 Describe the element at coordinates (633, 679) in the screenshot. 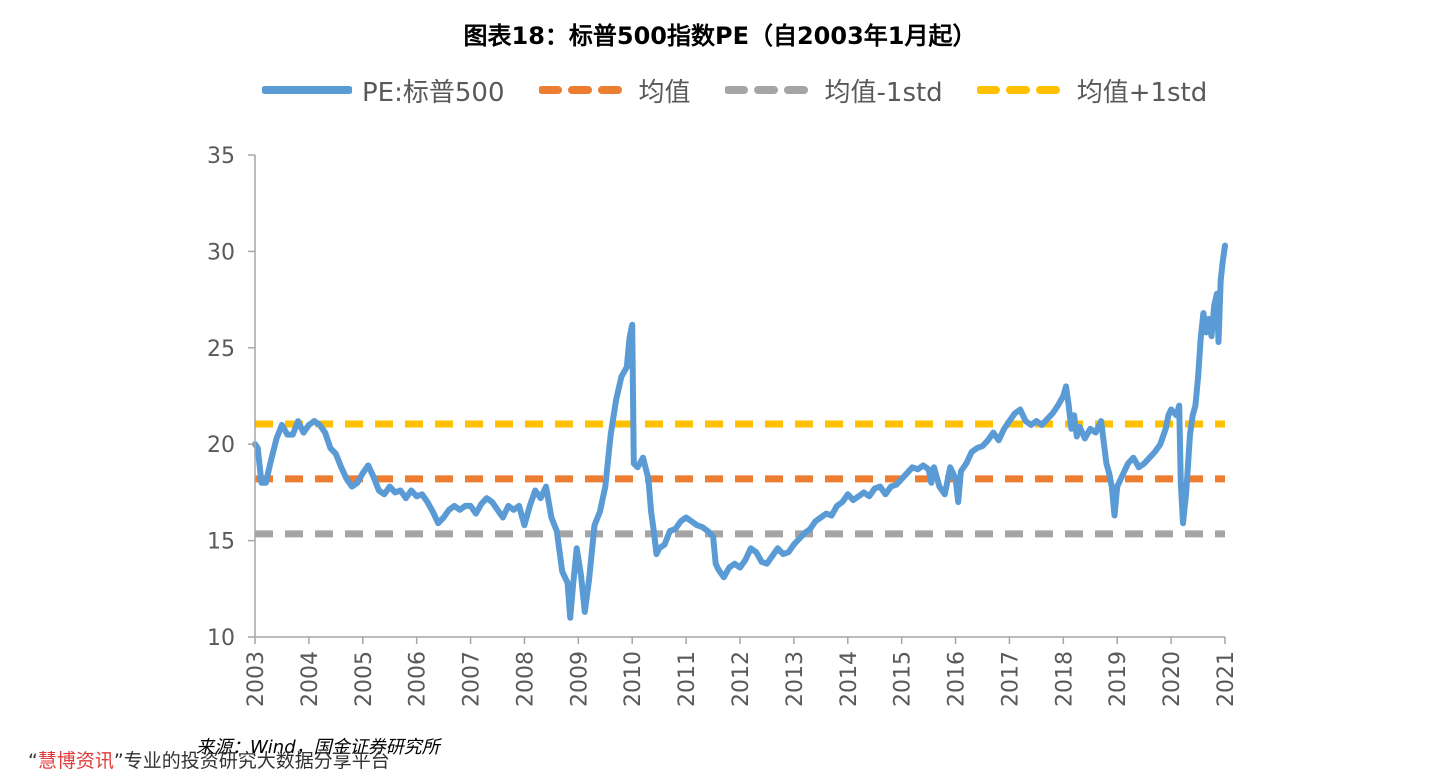

I see `x-tick-label: 2010` at that location.